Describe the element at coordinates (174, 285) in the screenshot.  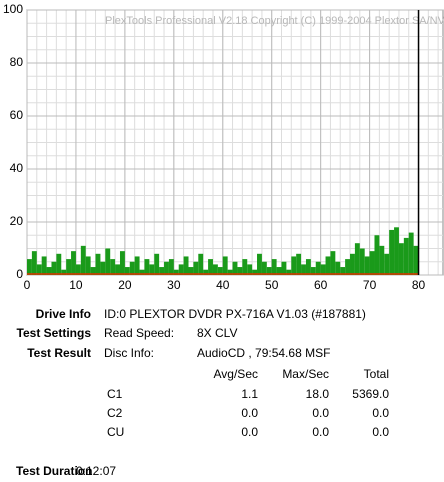
I see `x-tick-label: 30` at that location.